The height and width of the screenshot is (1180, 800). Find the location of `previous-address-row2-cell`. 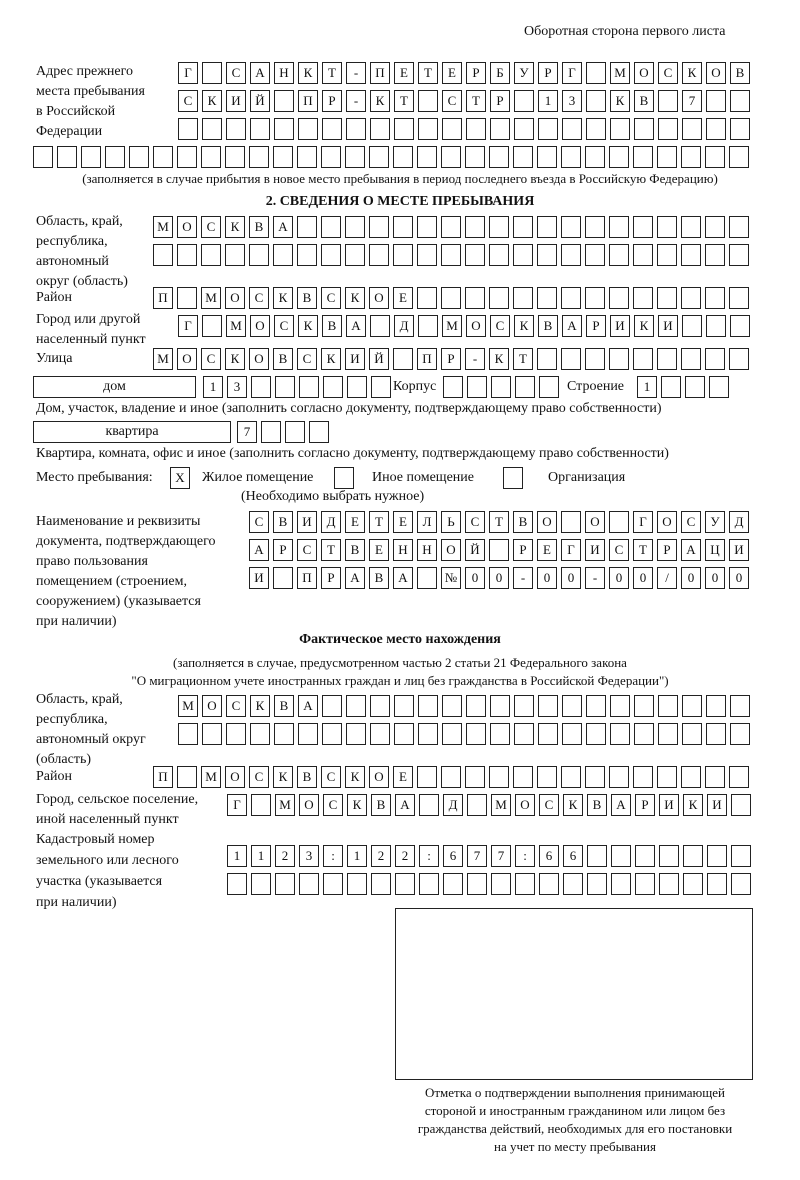

previous-address-row2-cell is located at coordinates (524, 101).